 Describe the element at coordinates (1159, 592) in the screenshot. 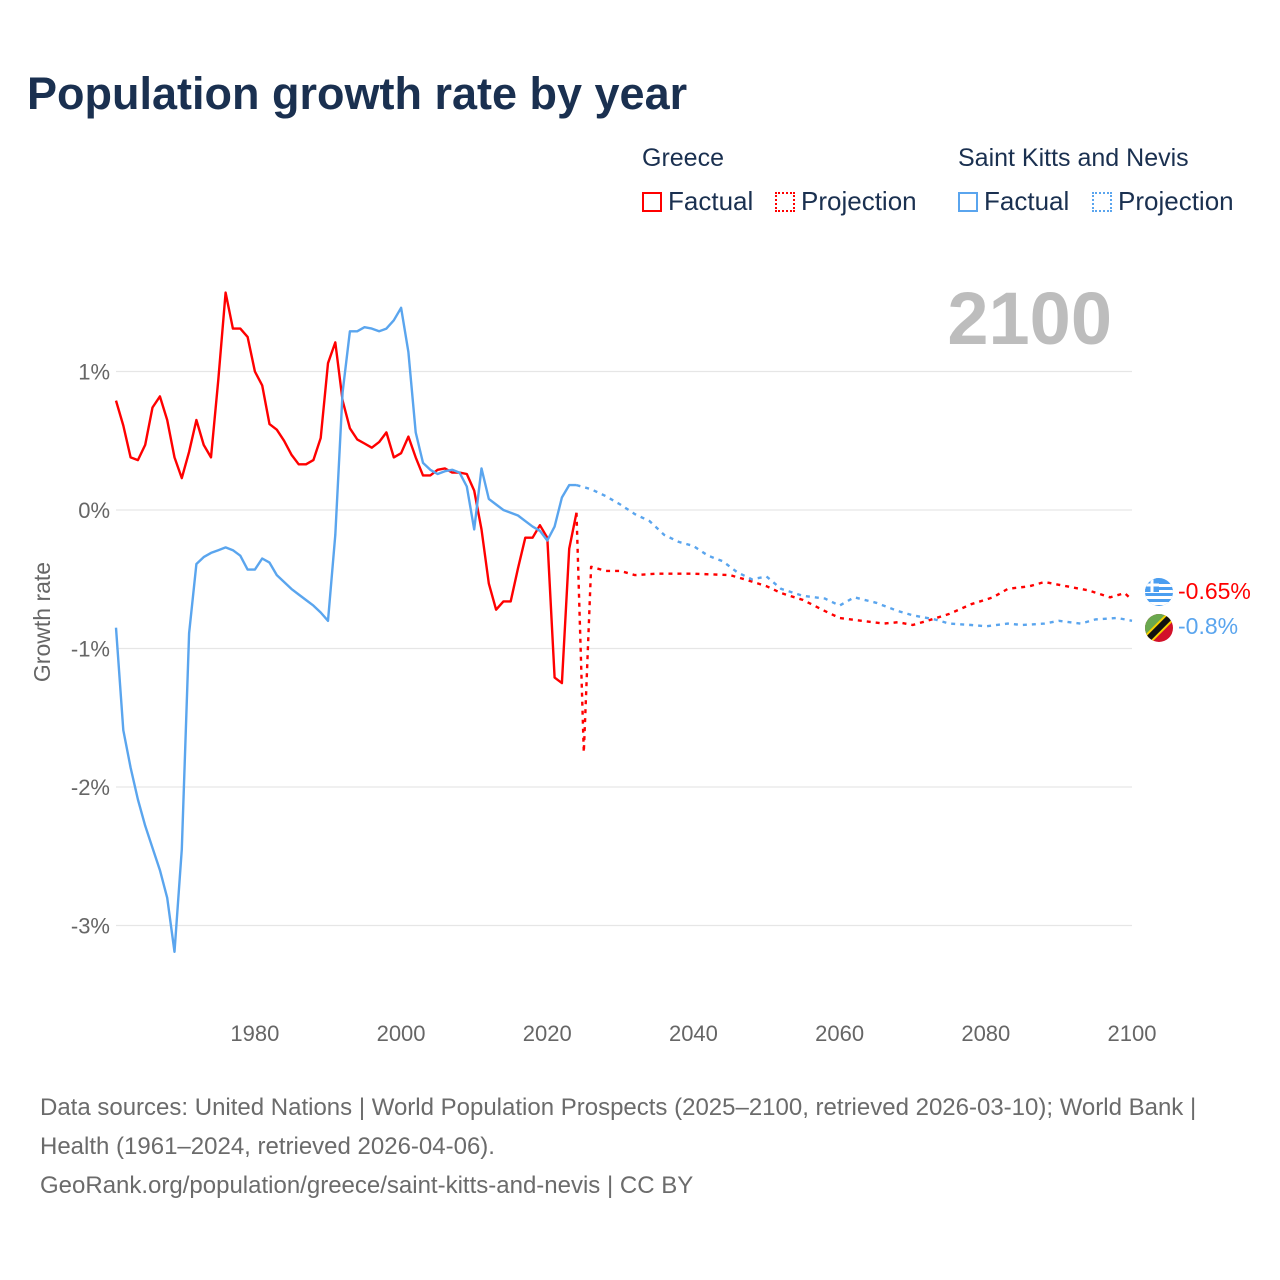

I see `flag-greece-icon` at that location.